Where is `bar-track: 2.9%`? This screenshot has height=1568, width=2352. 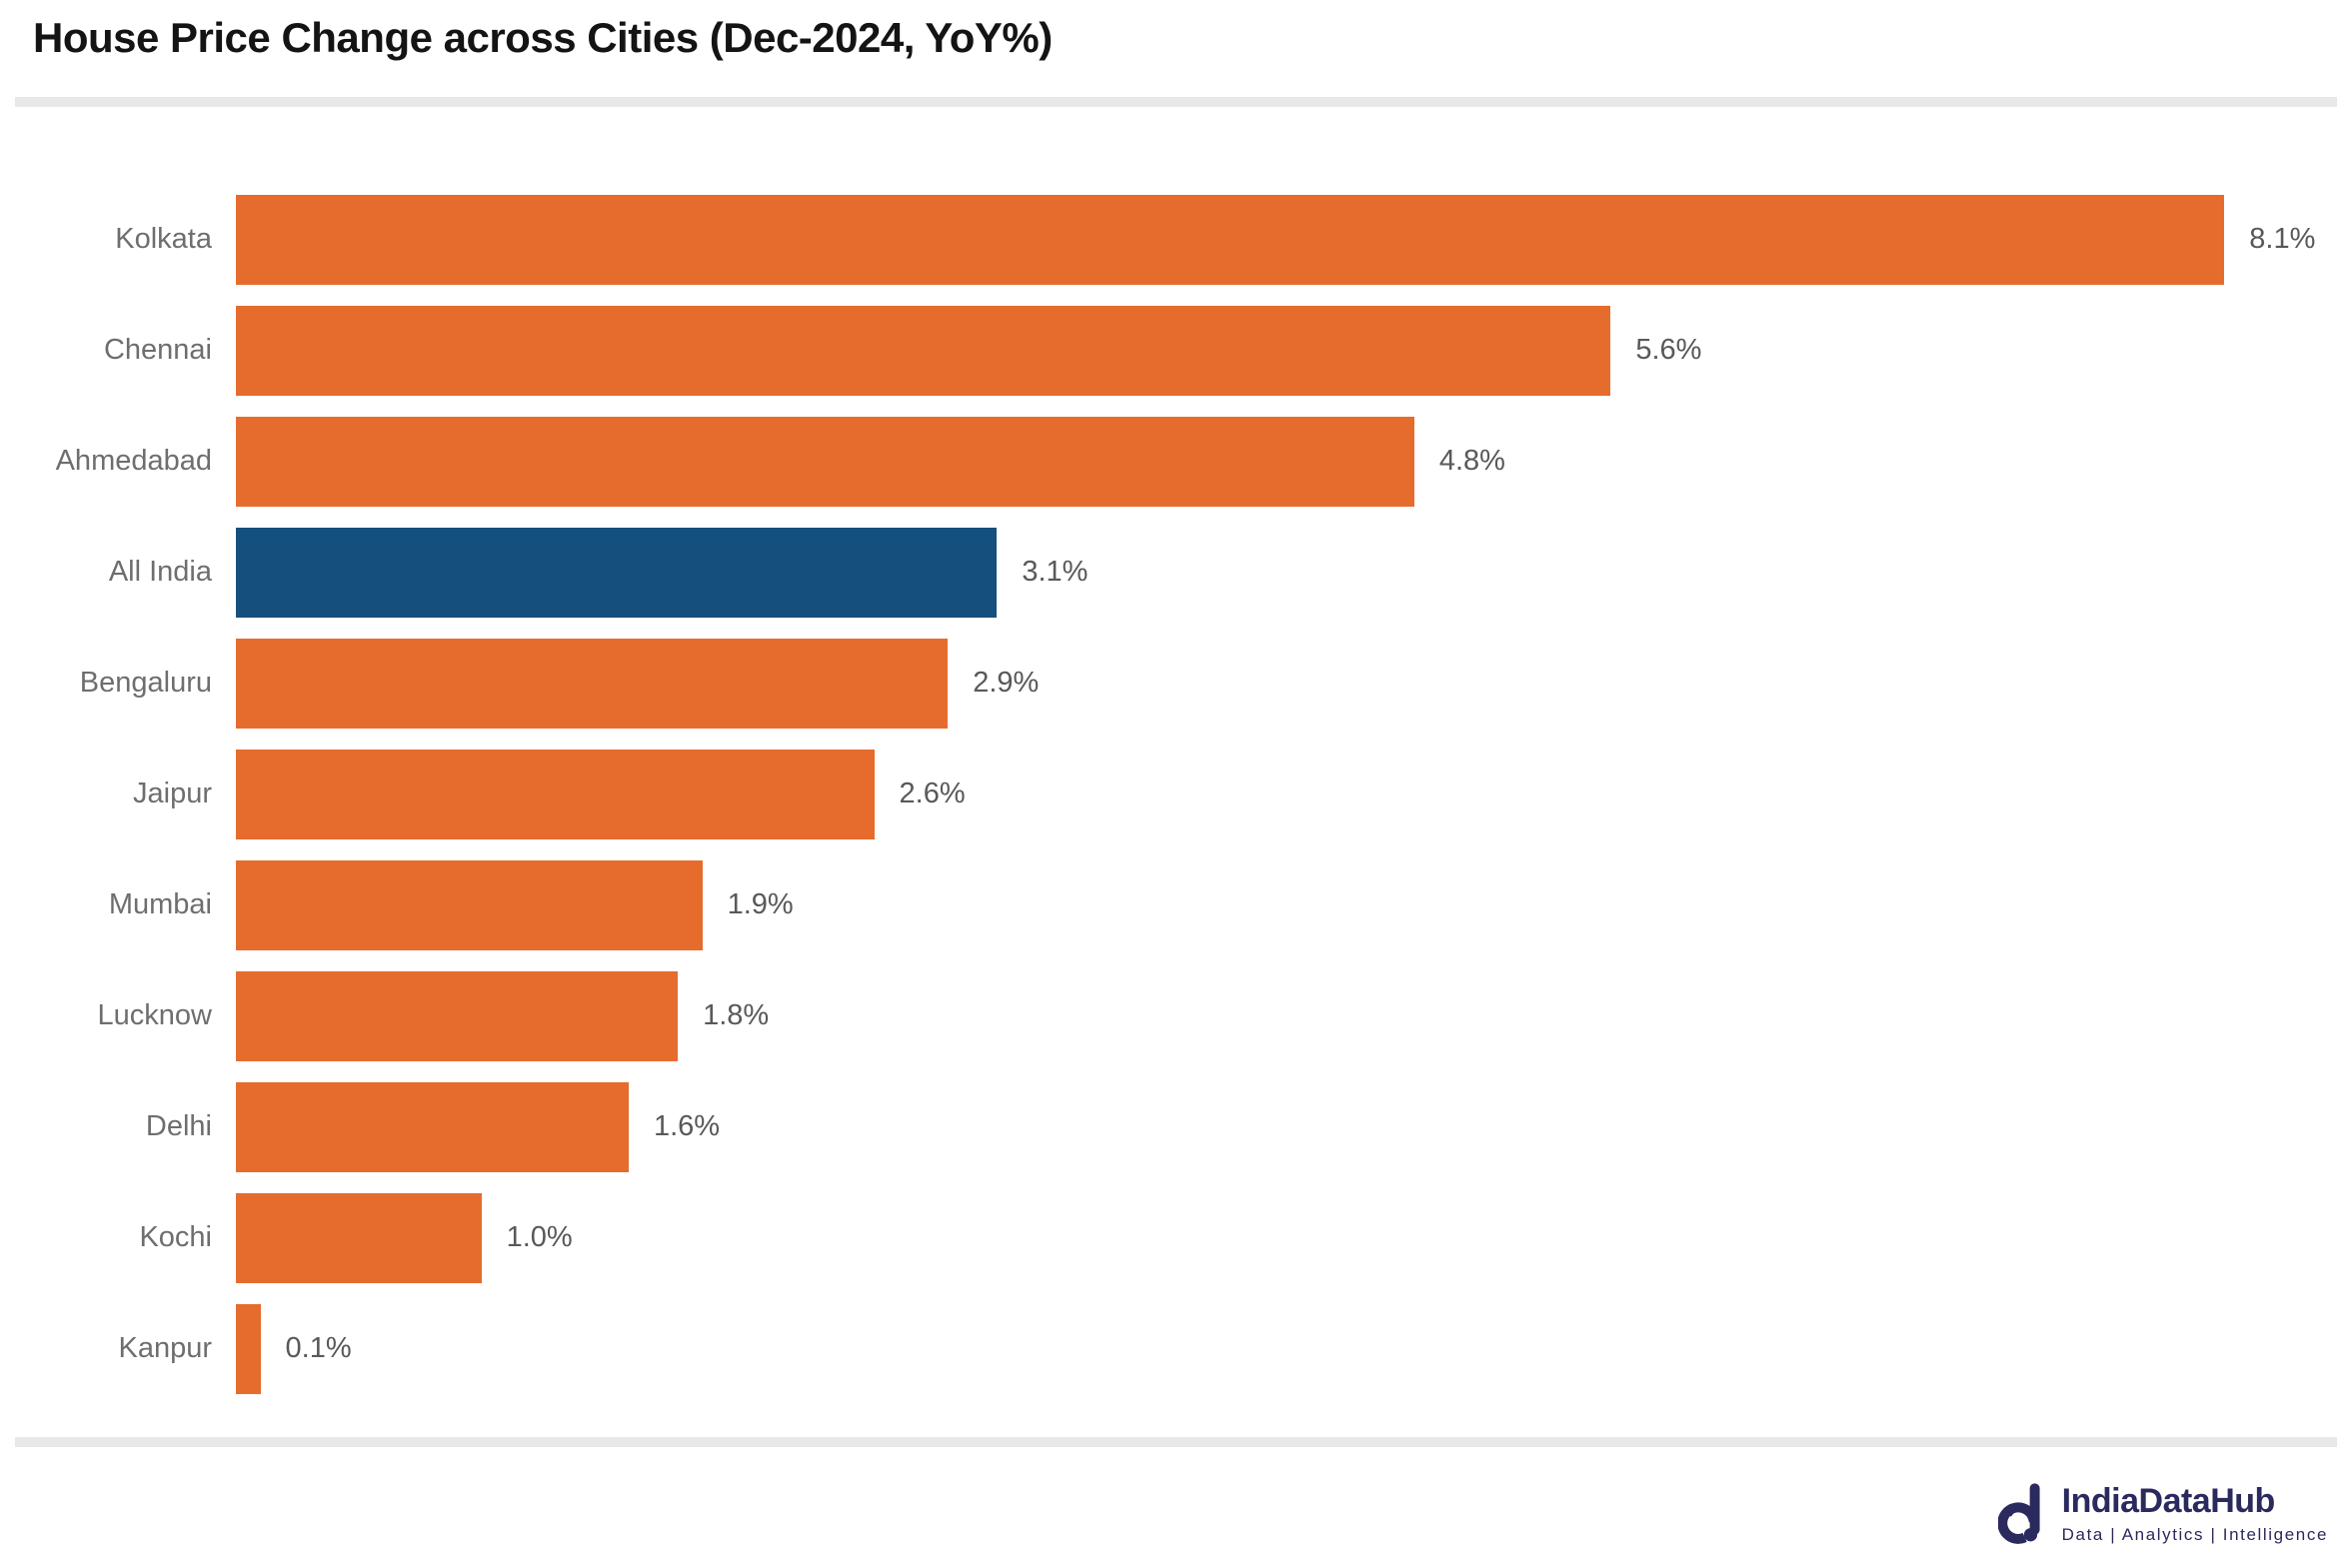
bar-track: 2.9% is located at coordinates (1294, 683).